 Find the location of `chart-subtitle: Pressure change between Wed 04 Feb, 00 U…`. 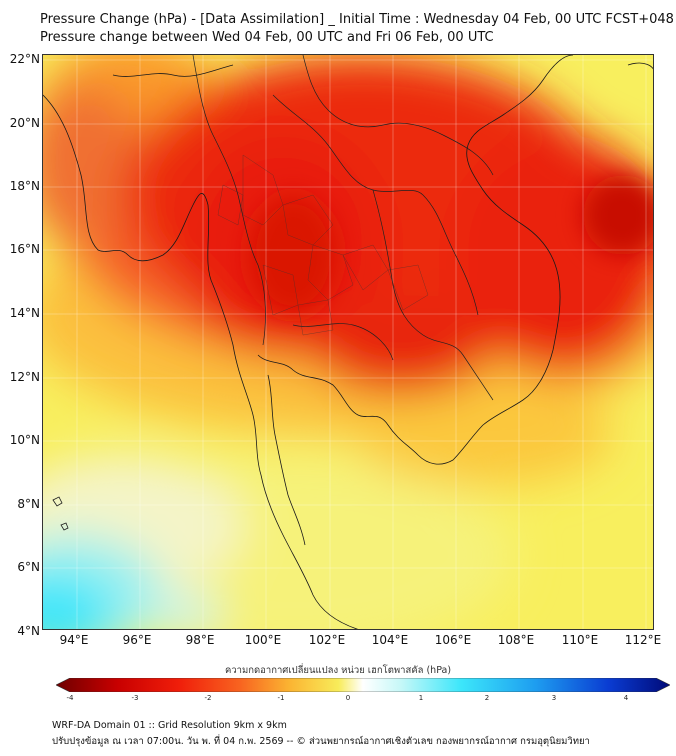

chart-subtitle: Pressure change between Wed 04 Feb, 00 U… is located at coordinates (267, 37).